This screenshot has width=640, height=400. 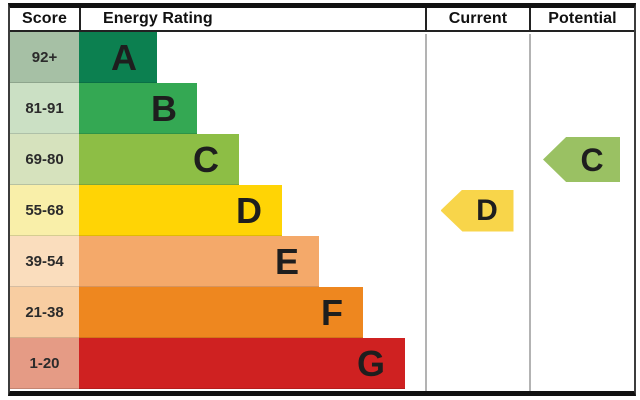 What do you see at coordinates (118, 57) in the screenshot?
I see `rating-bar-a: A` at bounding box center [118, 57].